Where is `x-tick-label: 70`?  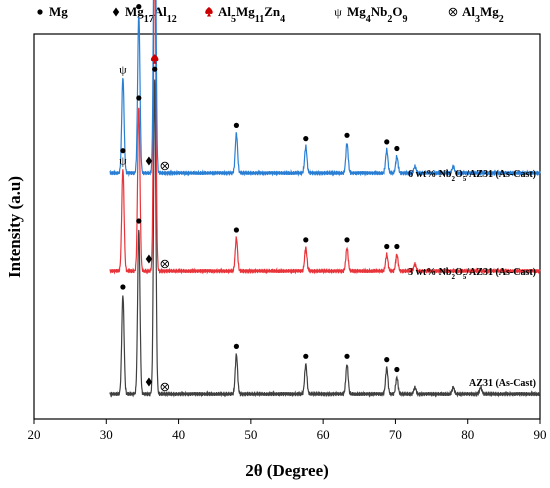 x-tick-label: 70 is located at coordinates (395, 434).